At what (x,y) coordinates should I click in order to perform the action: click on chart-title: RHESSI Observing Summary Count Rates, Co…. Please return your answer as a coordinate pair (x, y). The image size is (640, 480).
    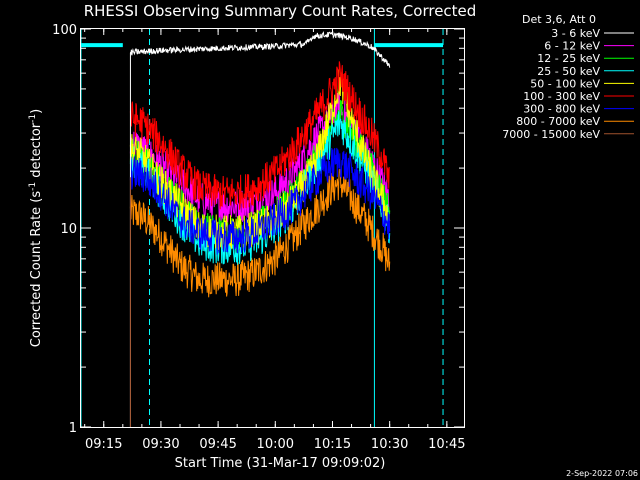
    Looking at the image, I should click on (280, 11).